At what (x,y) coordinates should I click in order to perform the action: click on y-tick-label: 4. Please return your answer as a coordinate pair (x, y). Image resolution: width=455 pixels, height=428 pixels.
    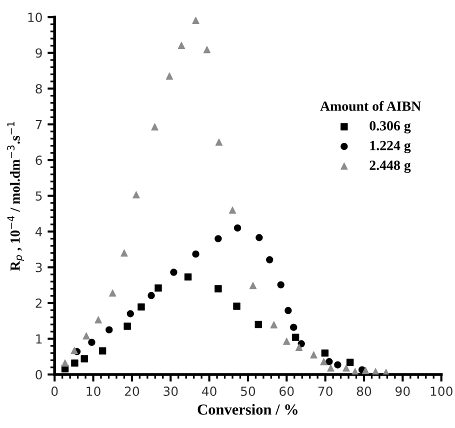
    Looking at the image, I should click on (38, 231).